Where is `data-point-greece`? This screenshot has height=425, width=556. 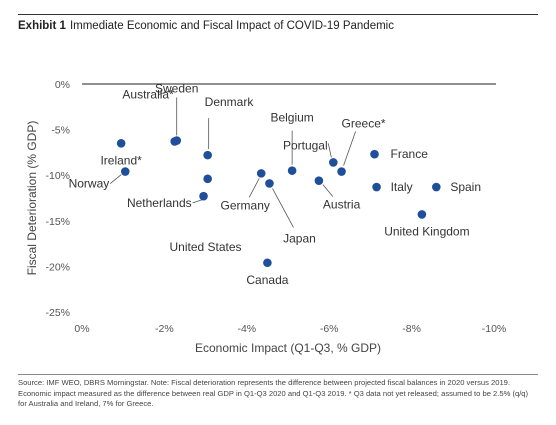 data-point-greece is located at coordinates (341, 171).